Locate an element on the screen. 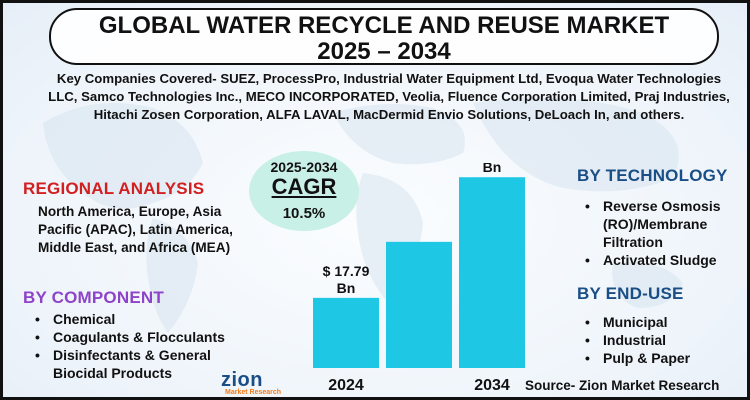 The height and width of the screenshot is (400, 750). component-heading: BY COMPONENT is located at coordinates (93, 297).